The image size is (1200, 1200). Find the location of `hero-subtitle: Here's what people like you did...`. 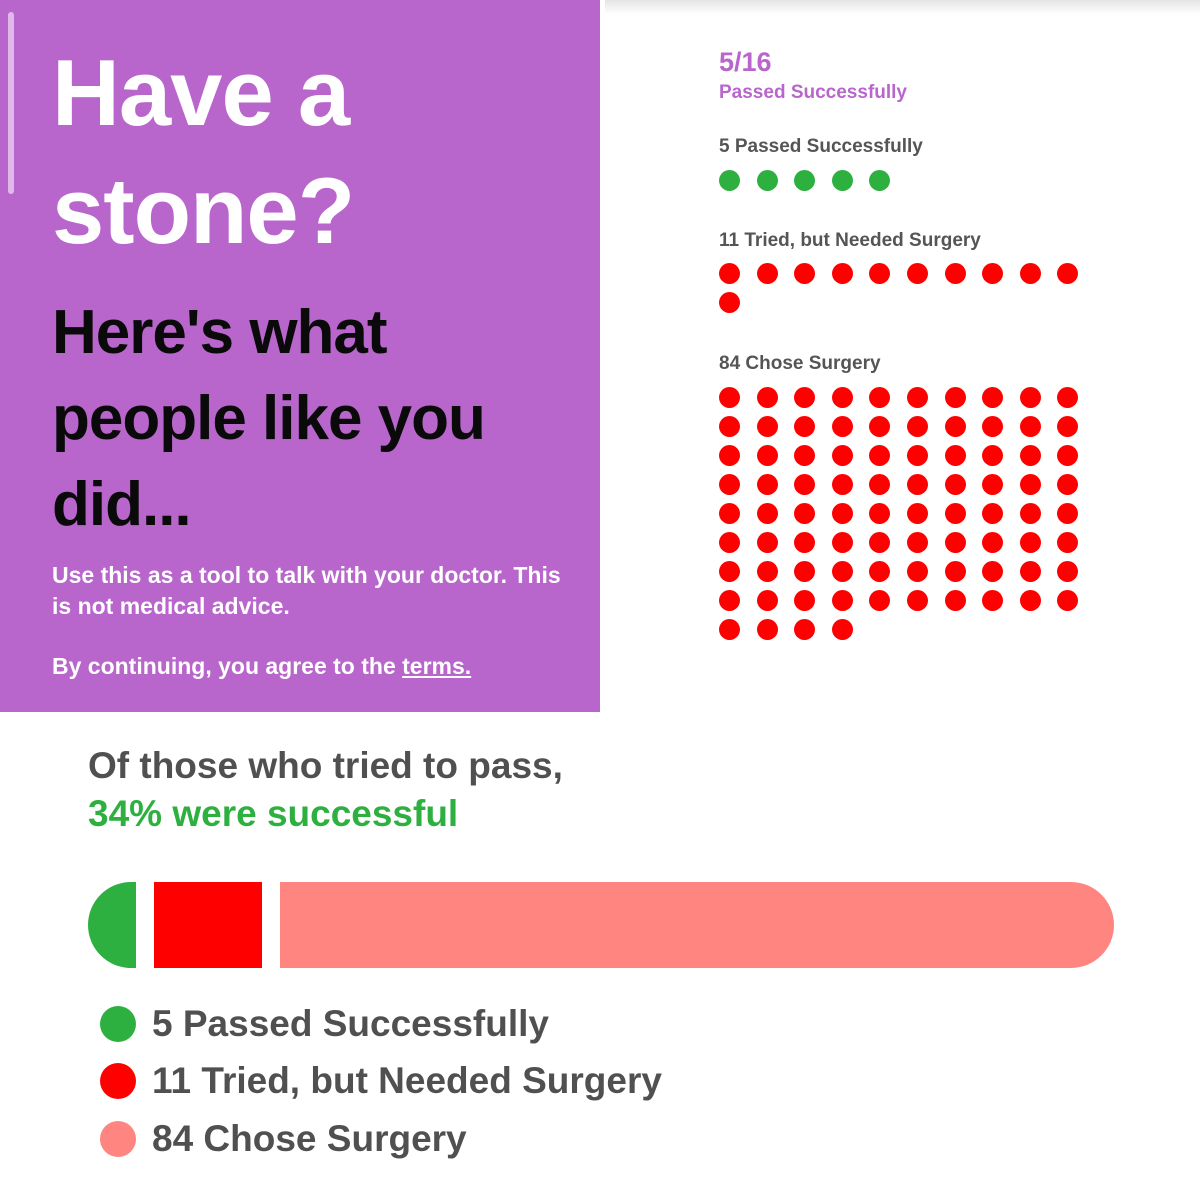

hero-subtitle: Here's what people like you did... is located at coordinates (269, 418).